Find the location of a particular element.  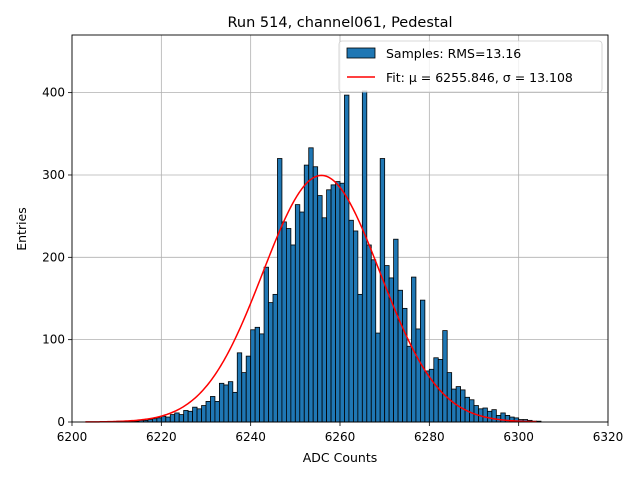

x-tick-label: 6200 is located at coordinates (72, 437).